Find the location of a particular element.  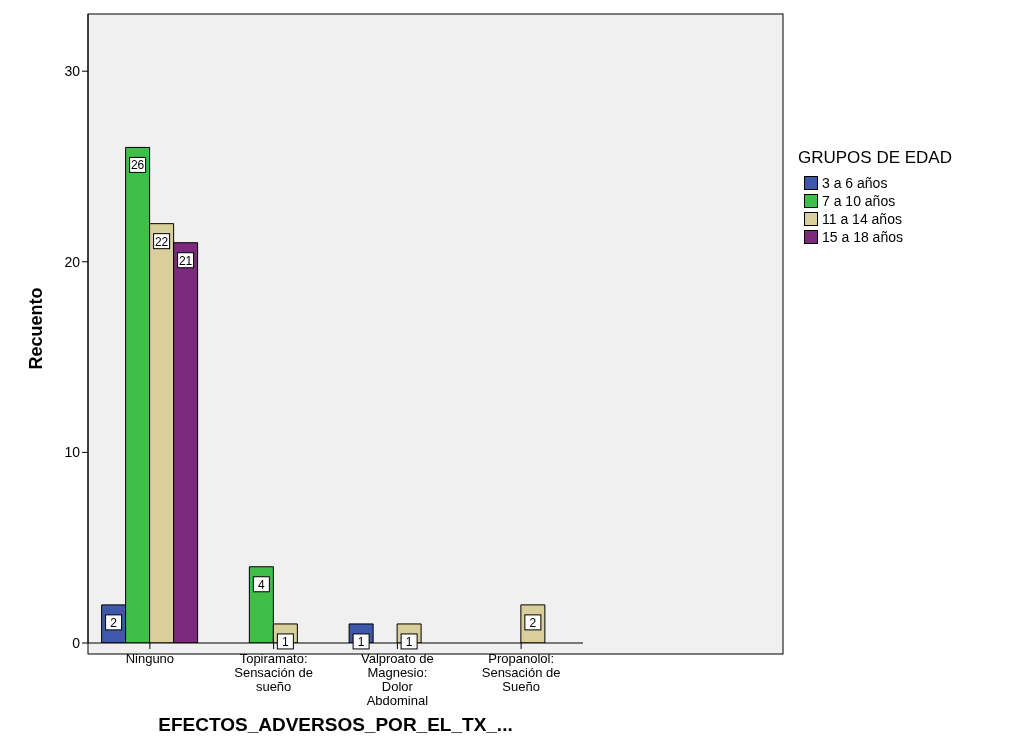

x-tick-label: Topiramato: Sensación de sueño is located at coordinates (274, 672).